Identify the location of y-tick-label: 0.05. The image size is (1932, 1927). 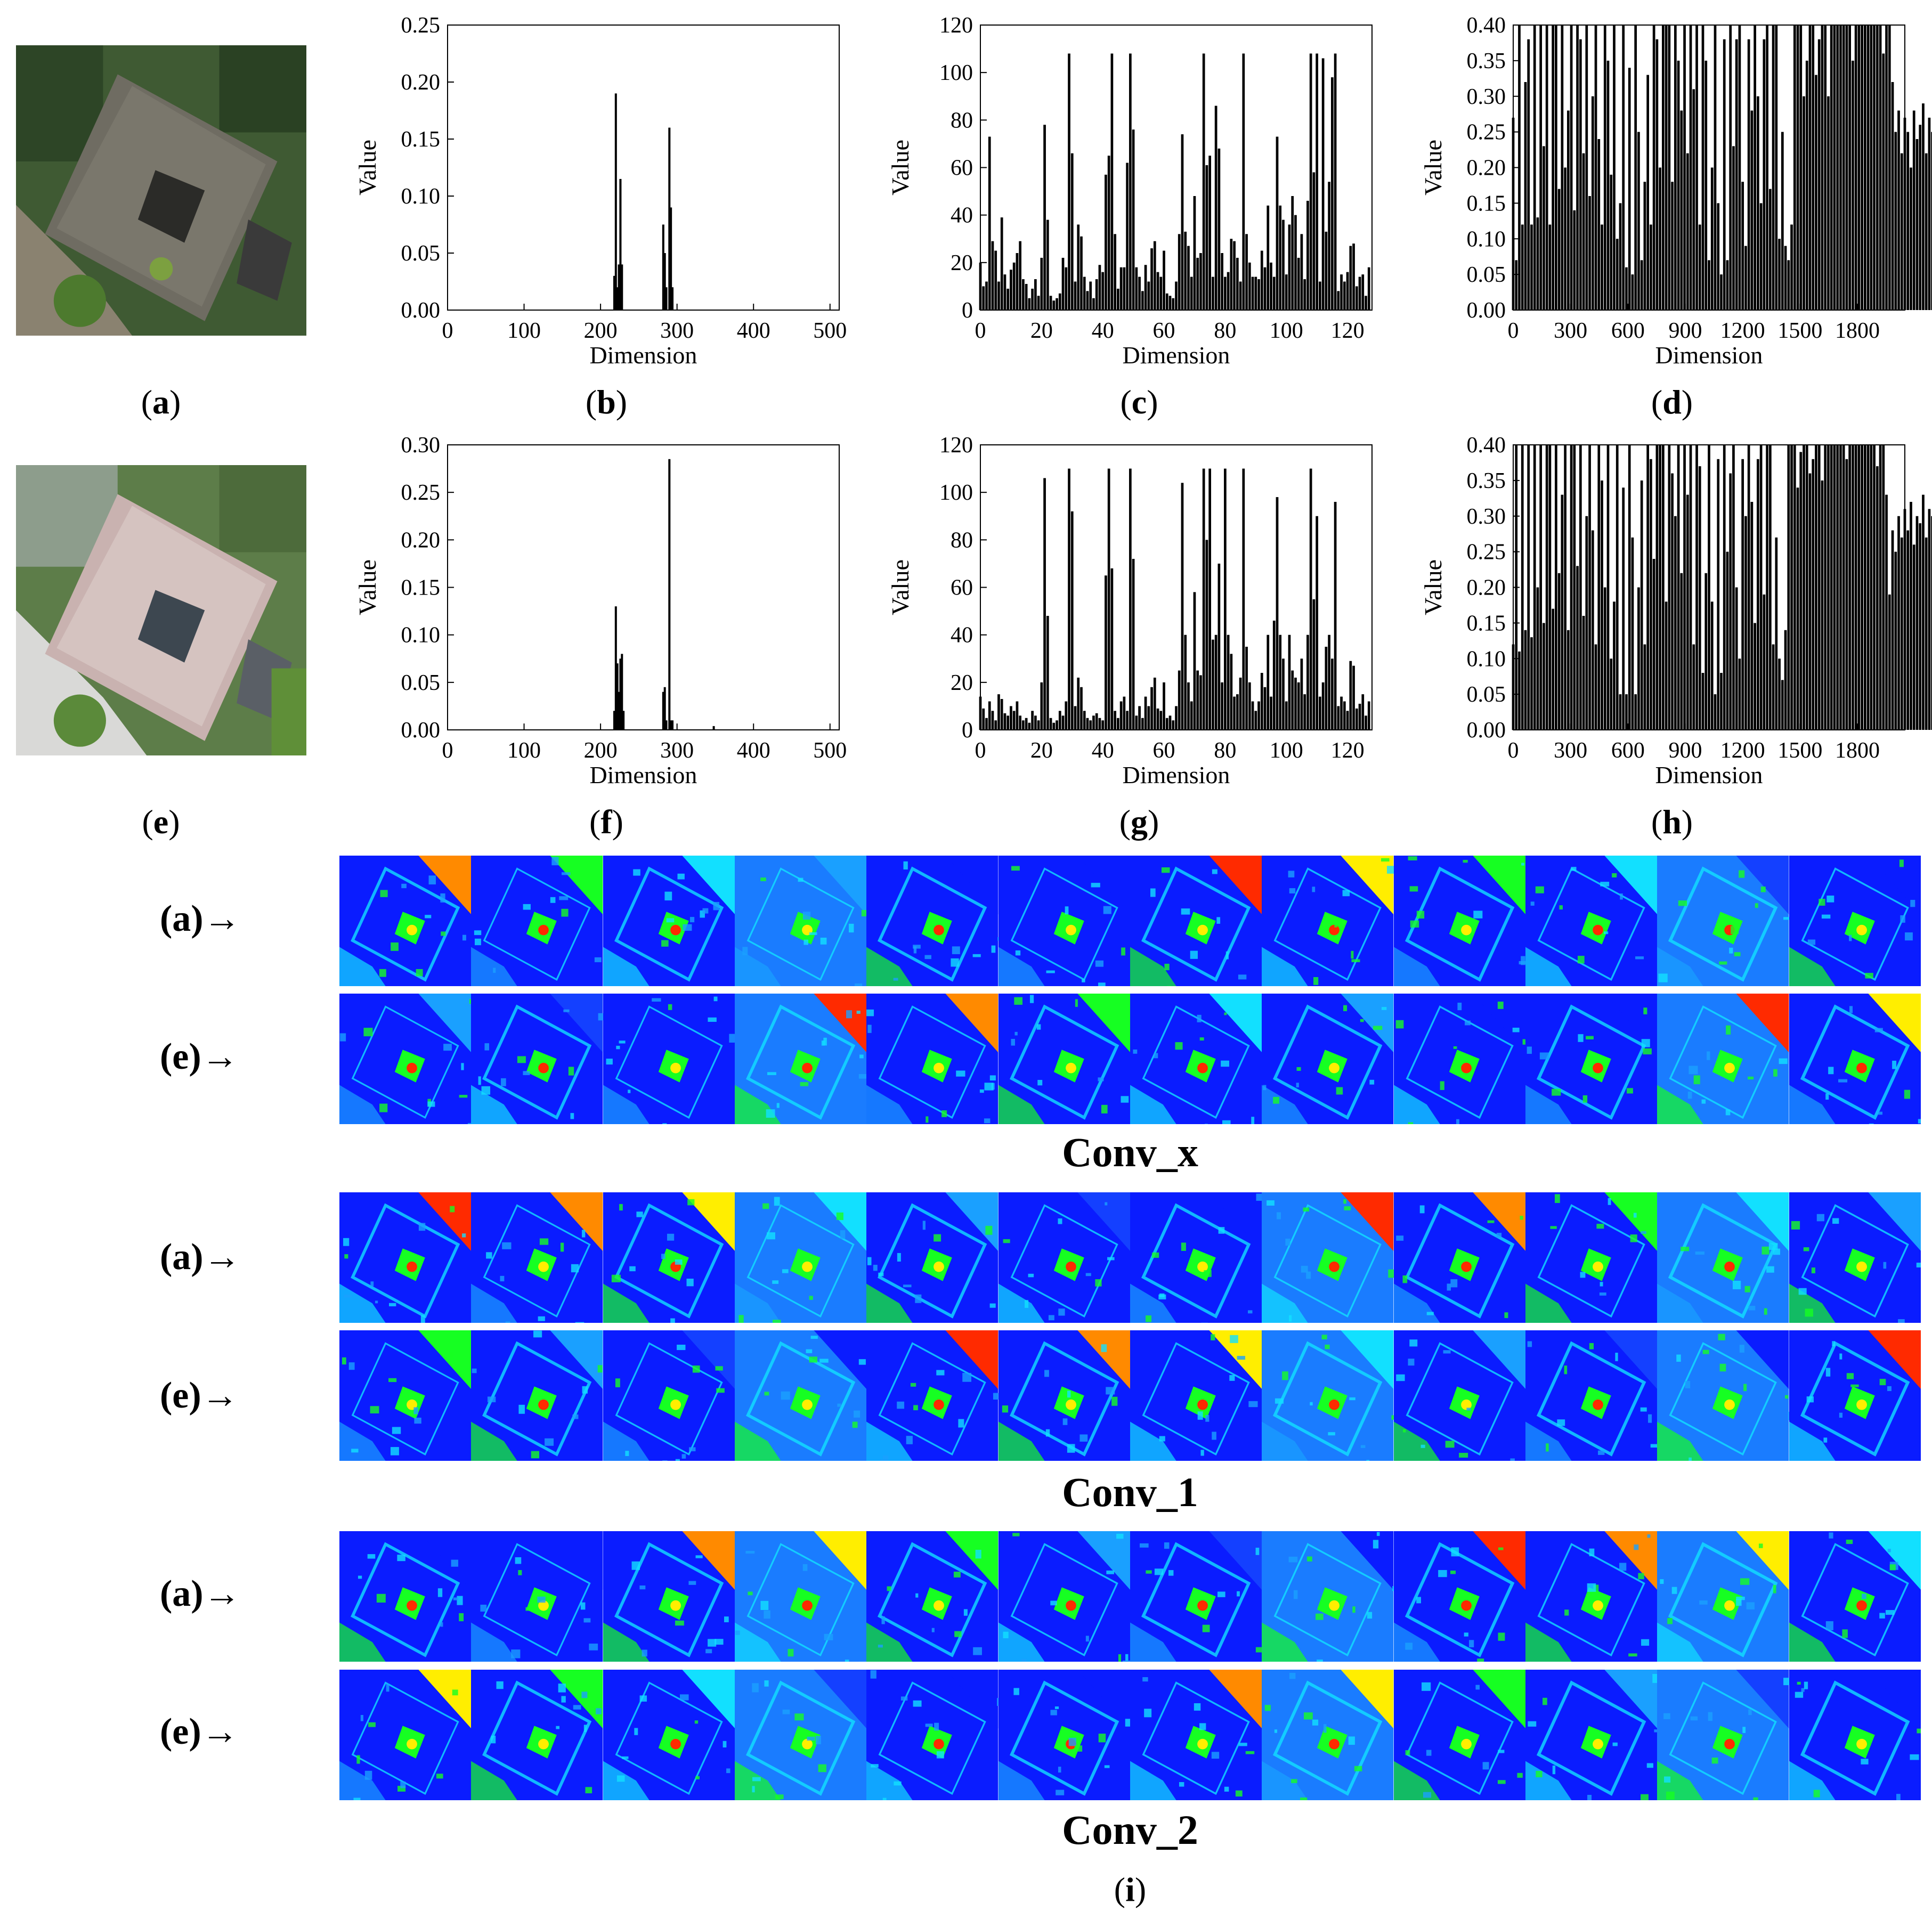
(1486, 275).